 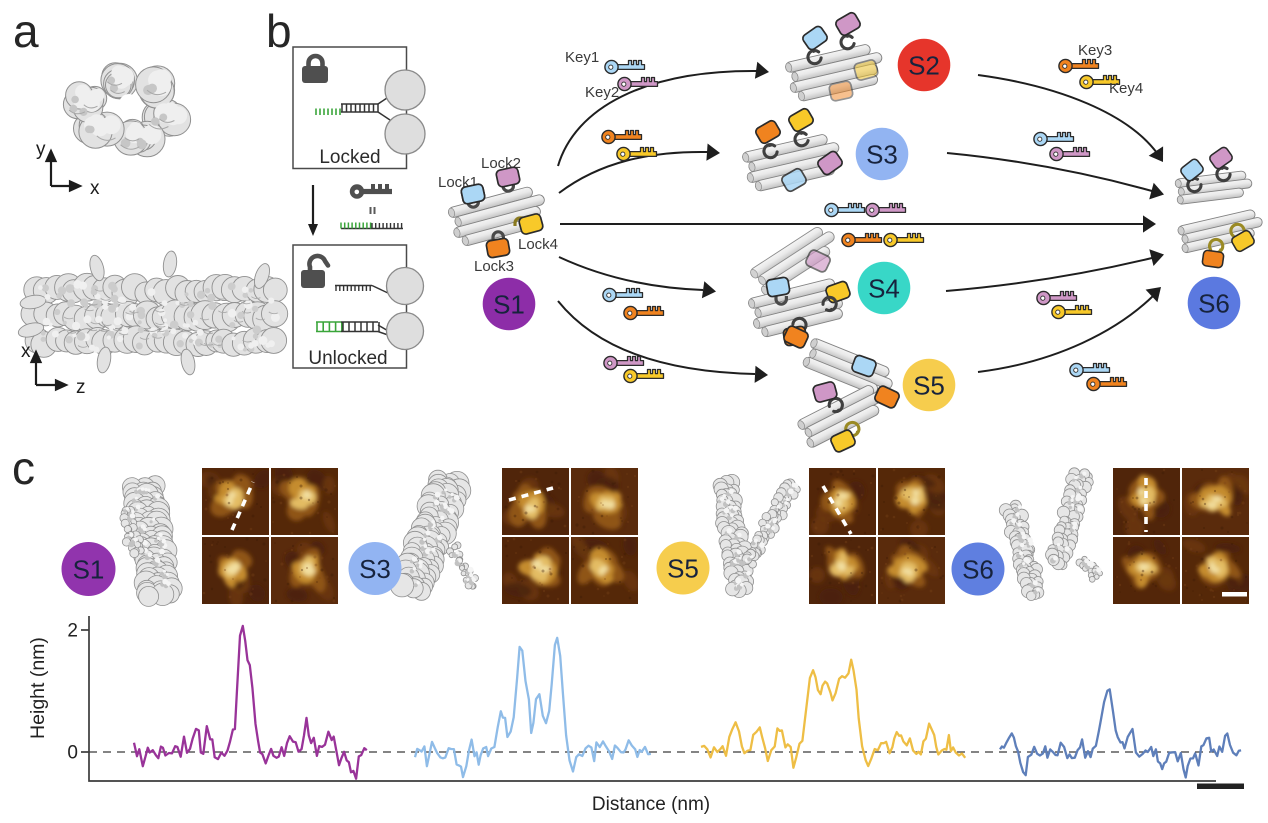 What do you see at coordinates (81, 387) in the screenshot?
I see `svg-text: z` at bounding box center [81, 387].